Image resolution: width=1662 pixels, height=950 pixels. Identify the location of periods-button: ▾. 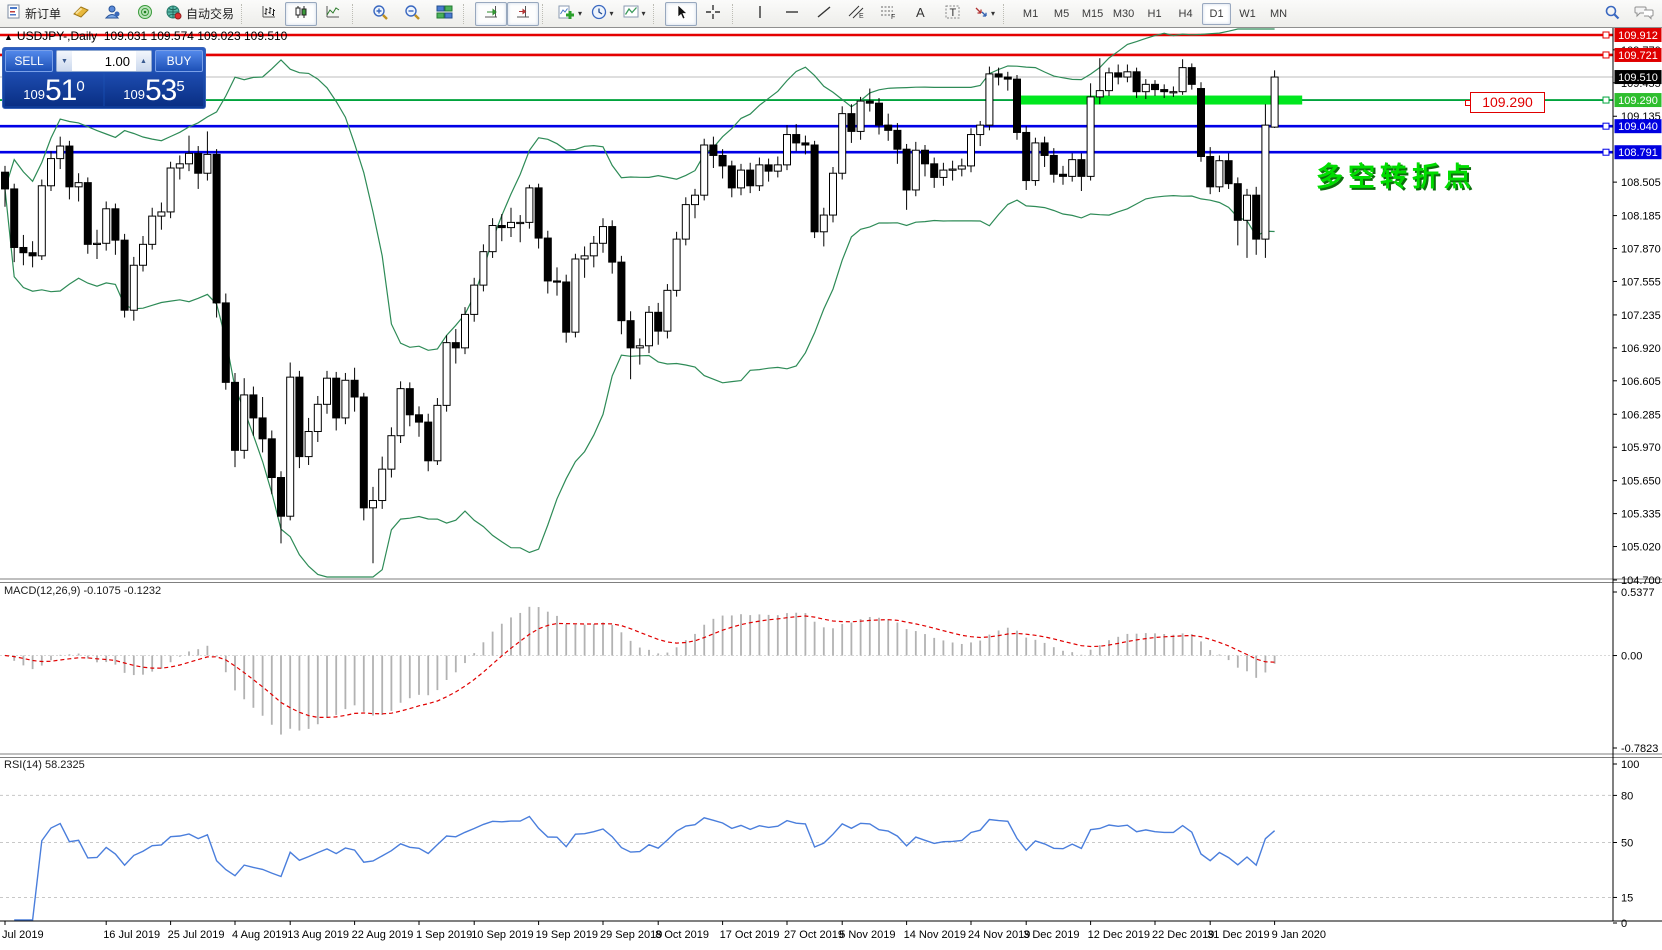
(602, 14).